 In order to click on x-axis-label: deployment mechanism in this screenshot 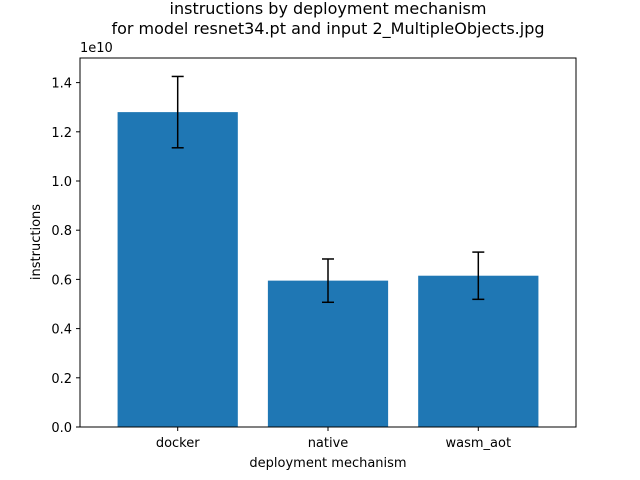, I will do `click(327, 463)`.